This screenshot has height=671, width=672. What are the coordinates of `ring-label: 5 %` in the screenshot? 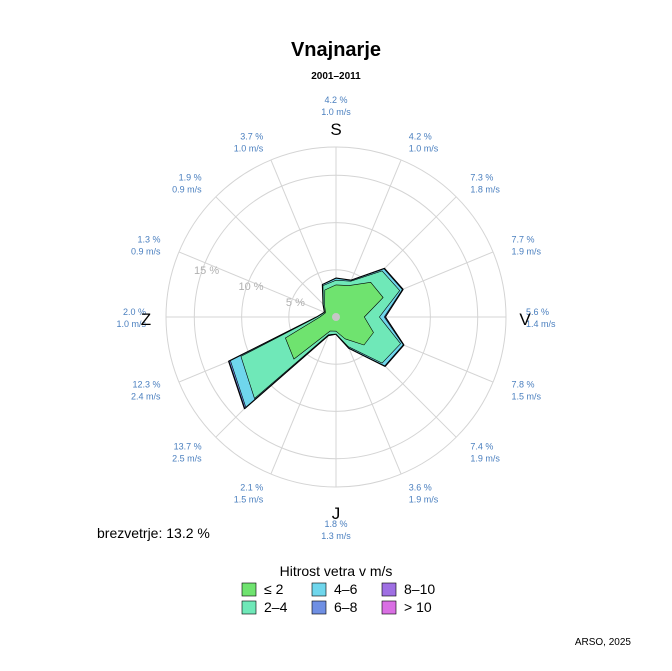 It's located at (295, 303).